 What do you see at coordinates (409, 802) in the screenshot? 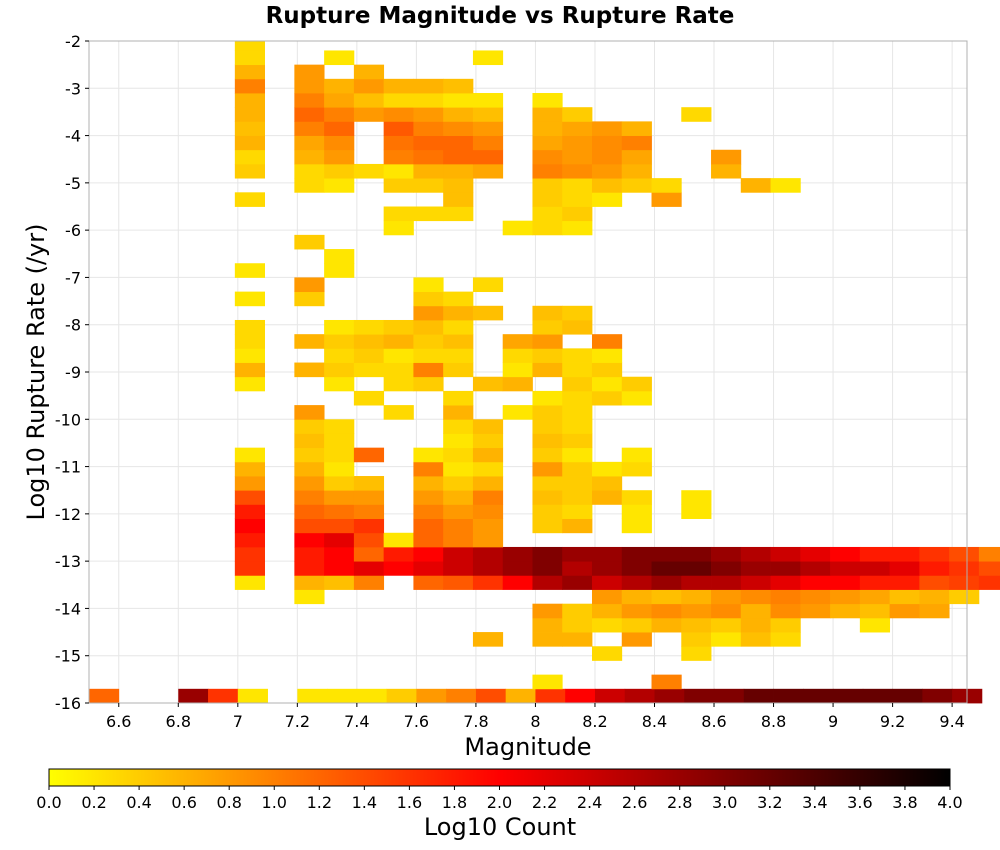
I see `colorbar-tick-label: 1.6` at bounding box center [409, 802].